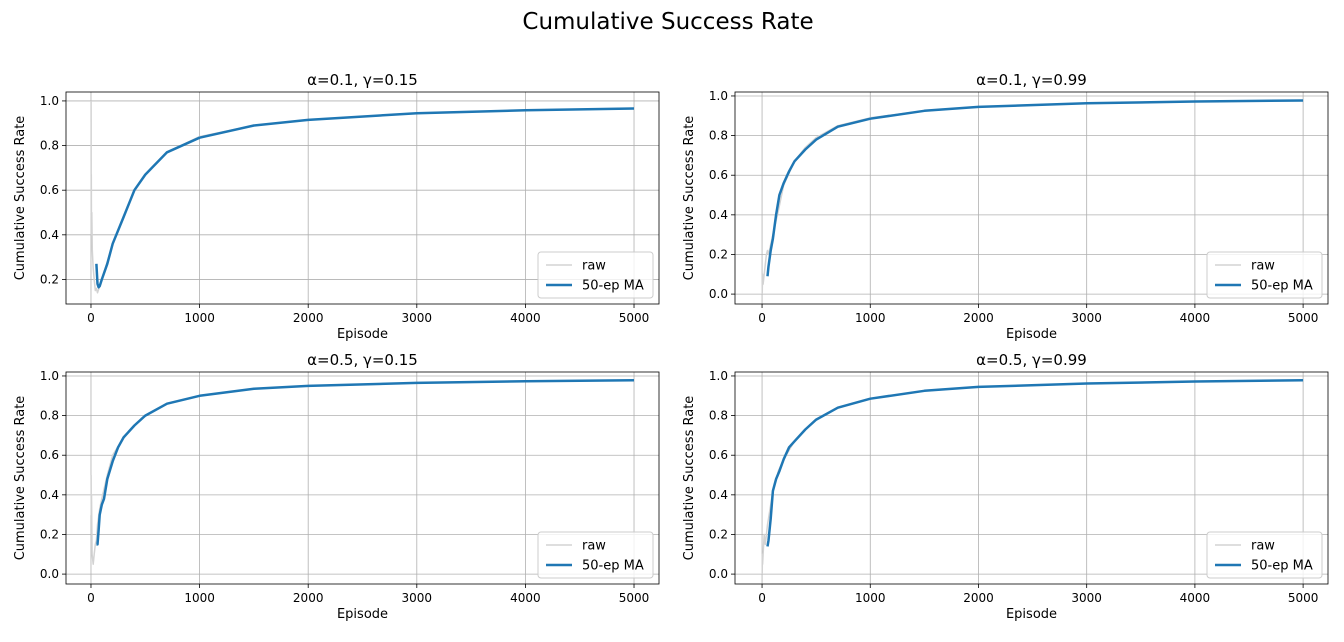 Image resolution: width=1344 pixels, height=642 pixels. Describe the element at coordinates (362, 360) in the screenshot. I see `subplot-title: α=0.5, γ=0.15` at that location.